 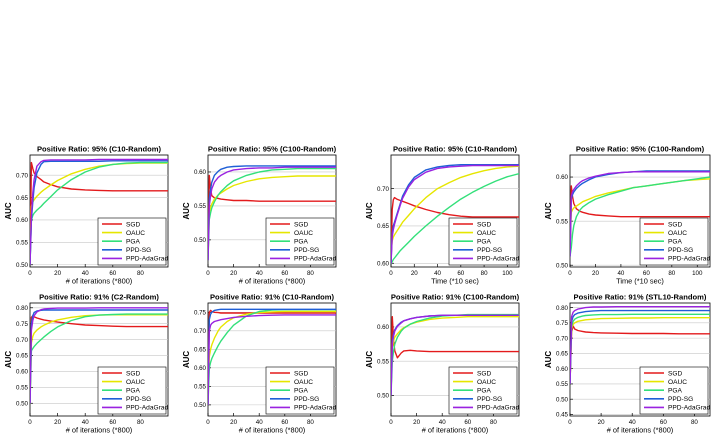 I want to click on y-tick-label: 0.45, so click(x=562, y=415).